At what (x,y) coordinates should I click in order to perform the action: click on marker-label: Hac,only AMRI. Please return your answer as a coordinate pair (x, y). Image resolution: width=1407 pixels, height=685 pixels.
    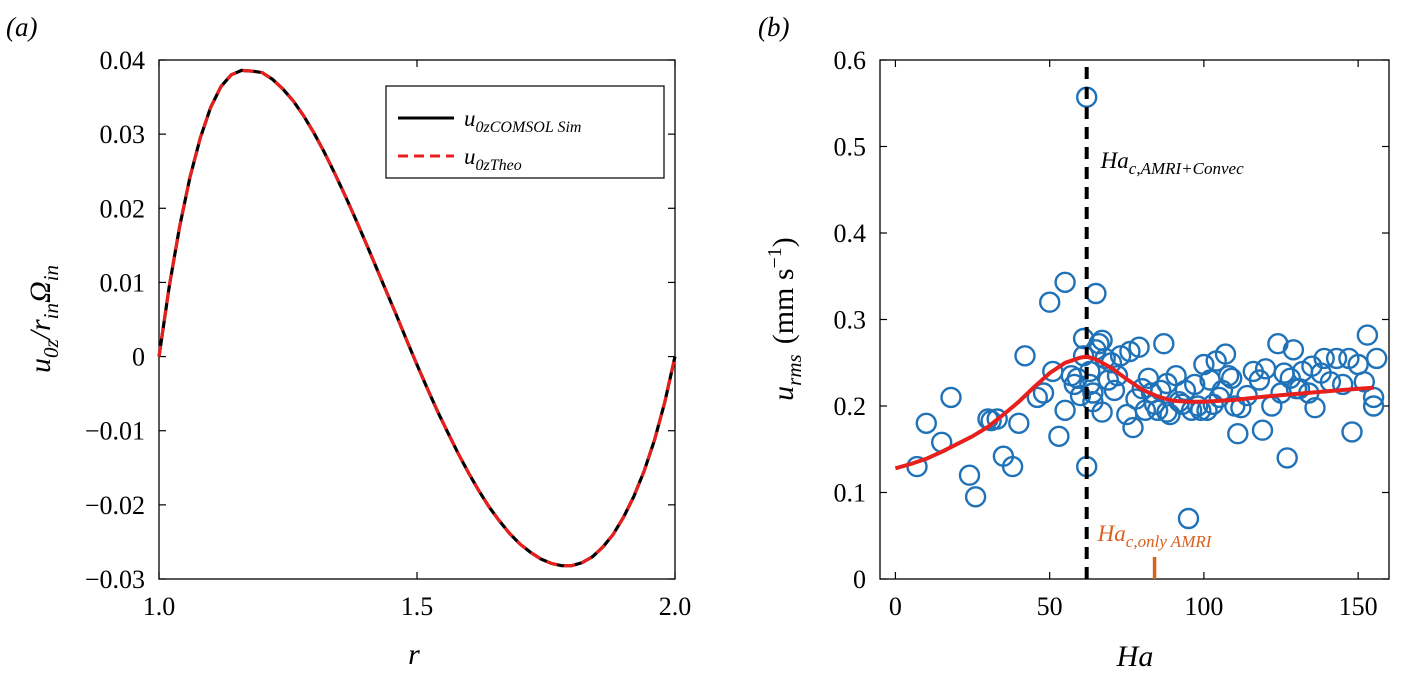
    Looking at the image, I should click on (1155, 536).